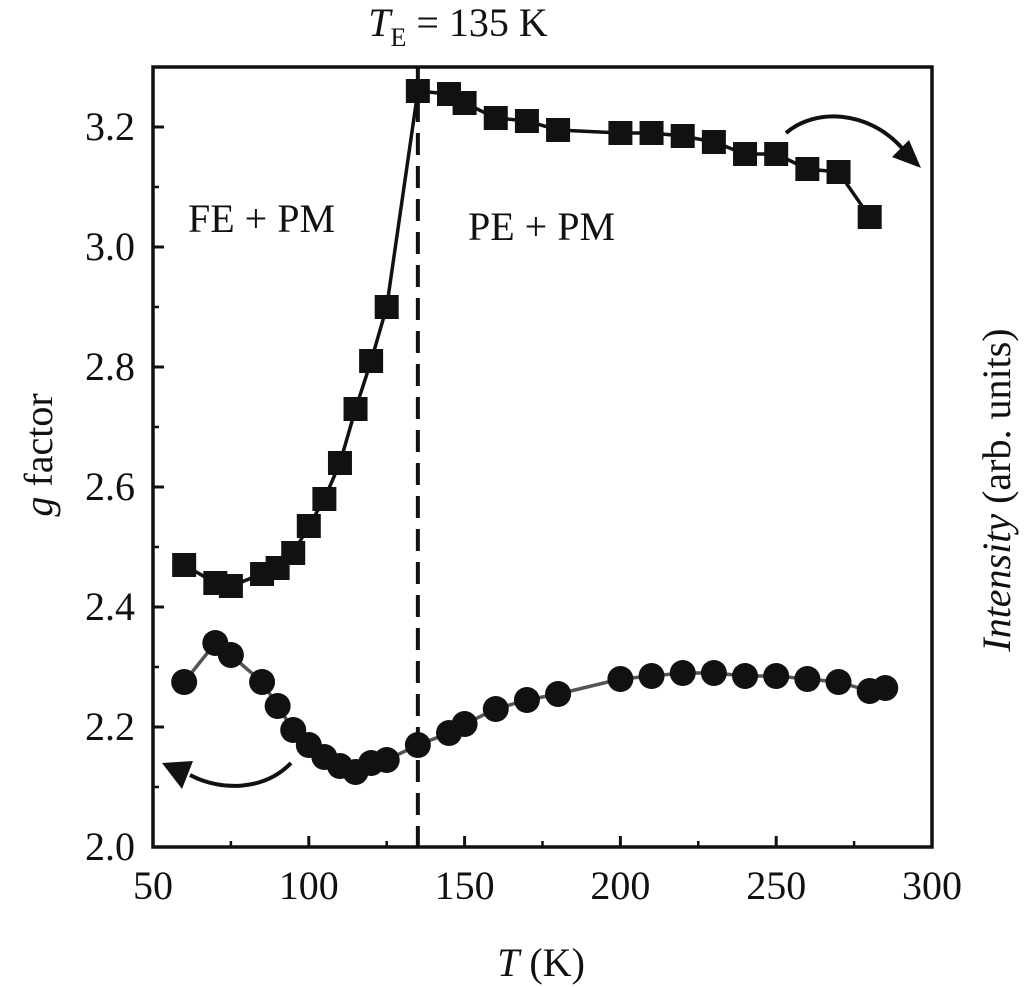 The width and height of the screenshot is (1025, 987). What do you see at coordinates (620, 885) in the screenshot?
I see `x-tick-label: 200` at bounding box center [620, 885].